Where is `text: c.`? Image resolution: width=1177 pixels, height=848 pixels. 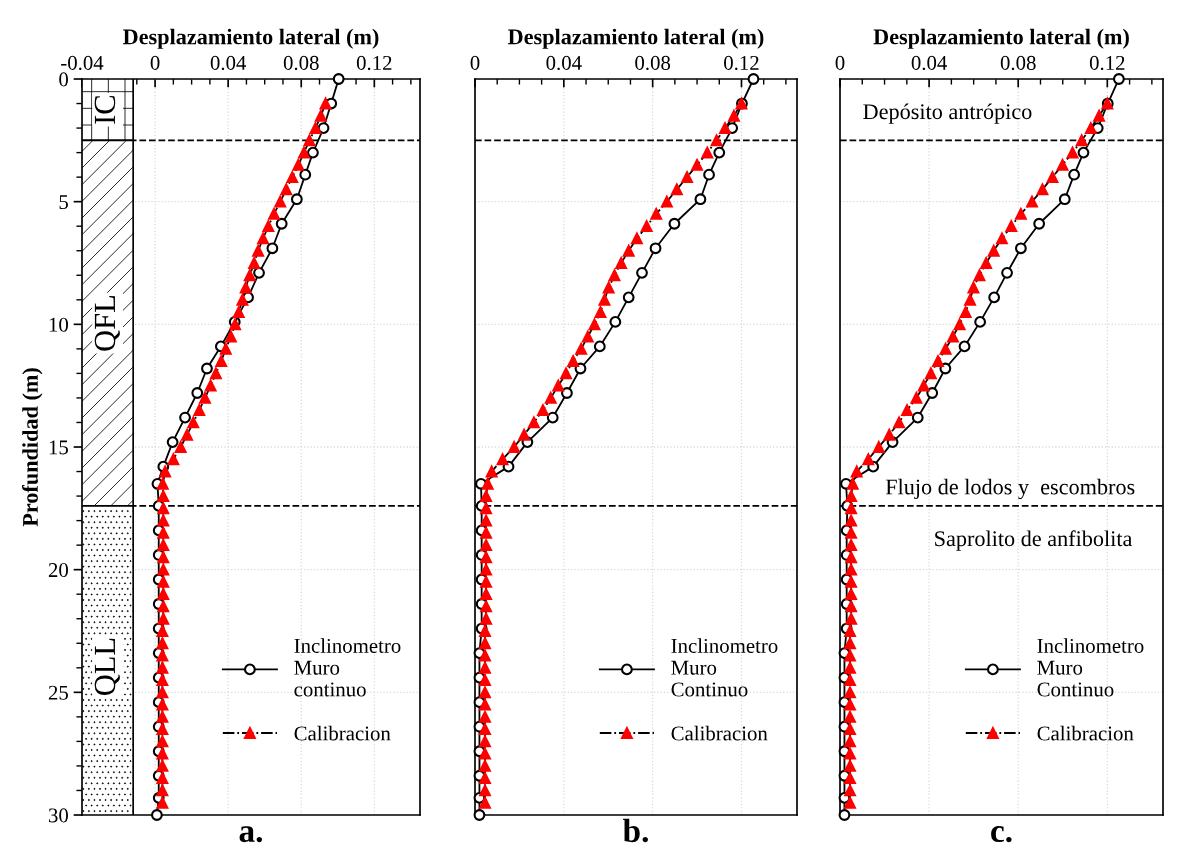
text: c. is located at coordinates (1001, 834).